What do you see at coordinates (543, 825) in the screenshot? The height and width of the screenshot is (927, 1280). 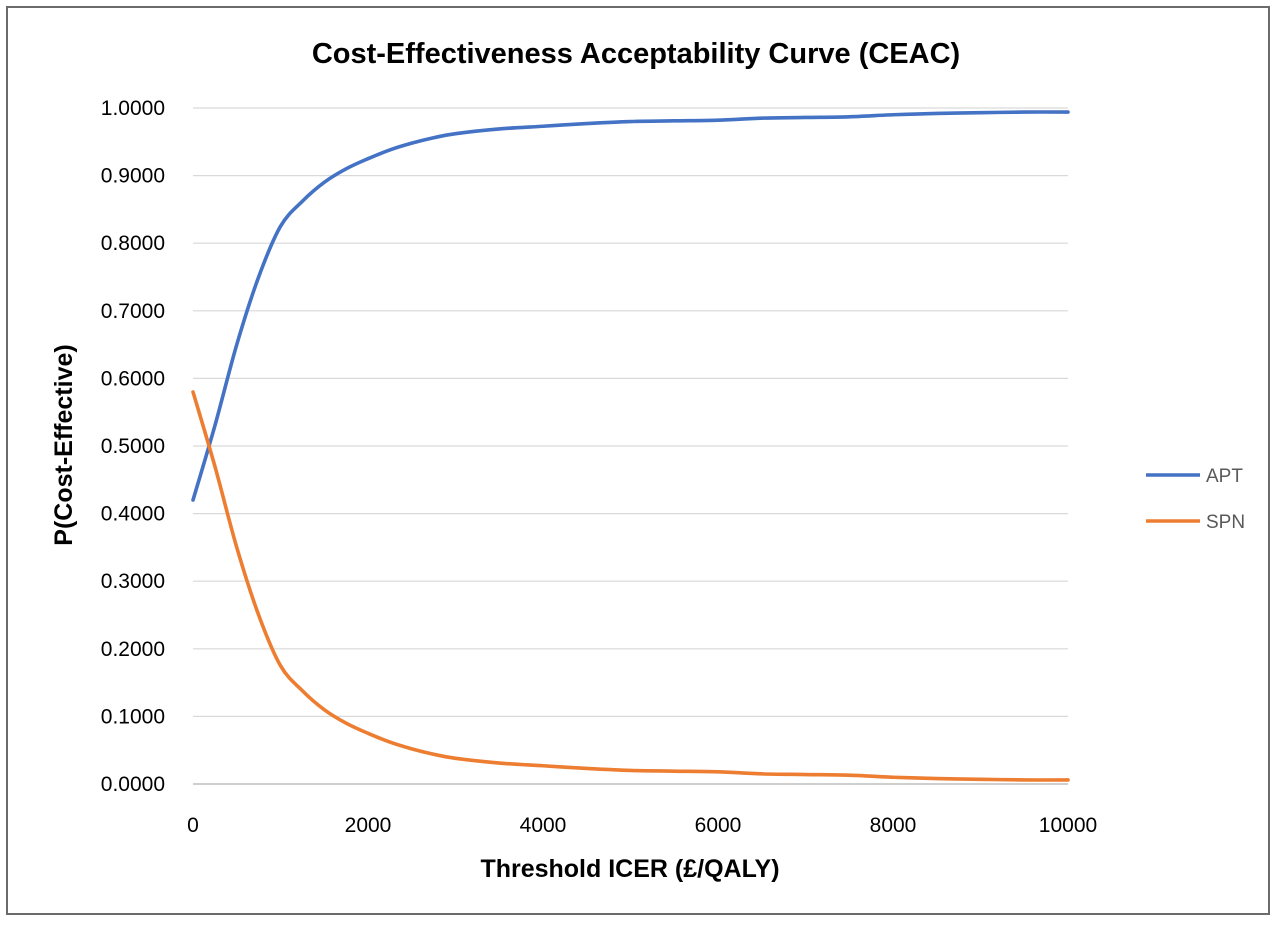 I see `x-tick-label: 4000` at bounding box center [543, 825].